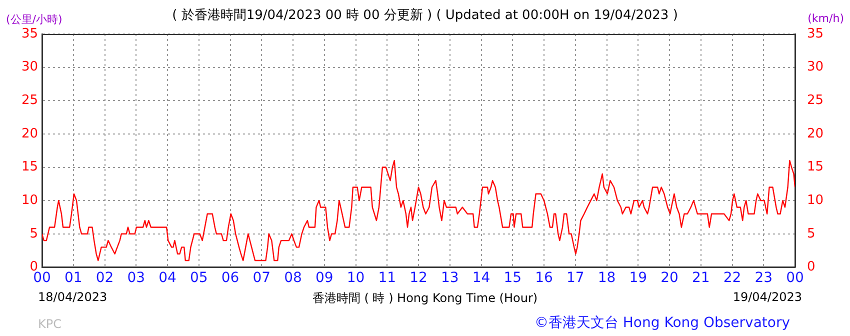  I want to click on y2-tick-label: 5, so click(811, 234).